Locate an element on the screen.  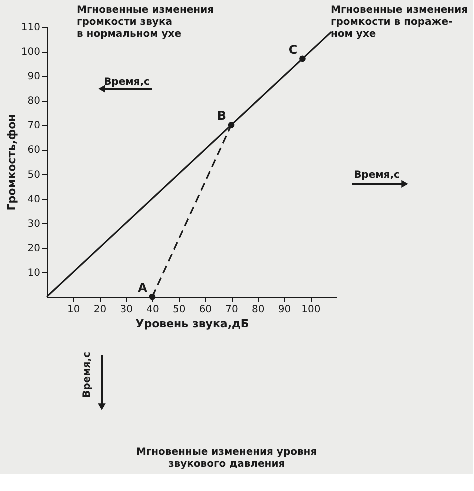
x-tick-label: 40 is located at coordinates (153, 310).